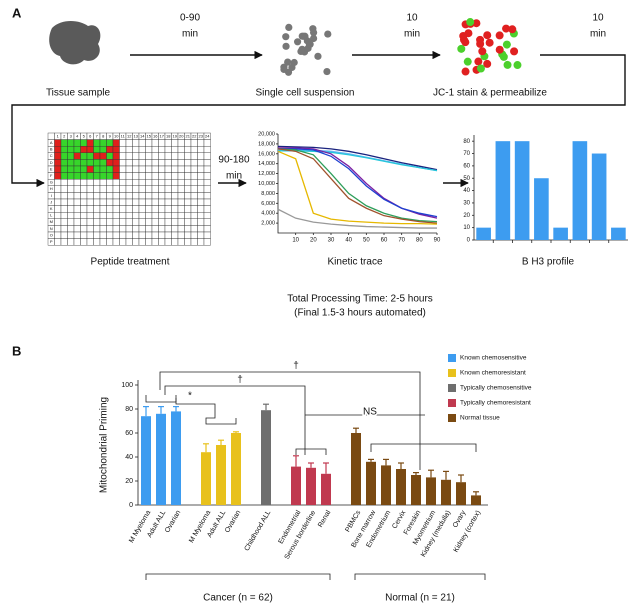 The image size is (640, 615). I want to click on legend-swatch, so click(452, 358).